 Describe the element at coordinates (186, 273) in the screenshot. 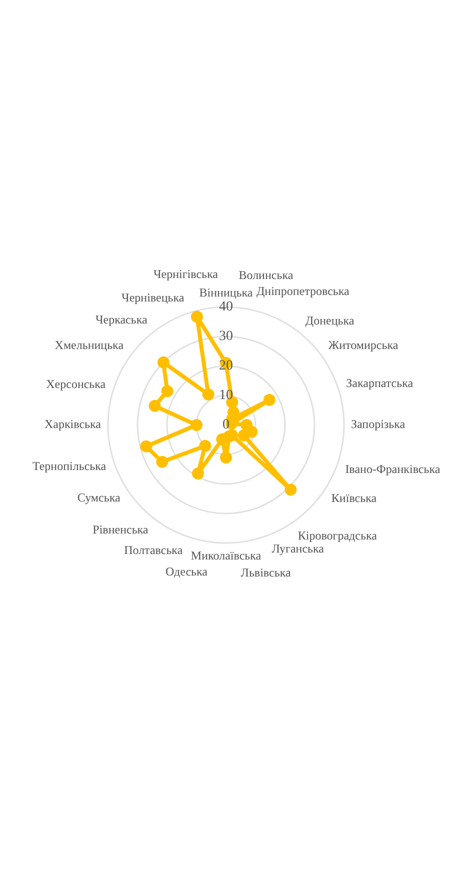

I see `spoke-label: Чернігівська` at that location.